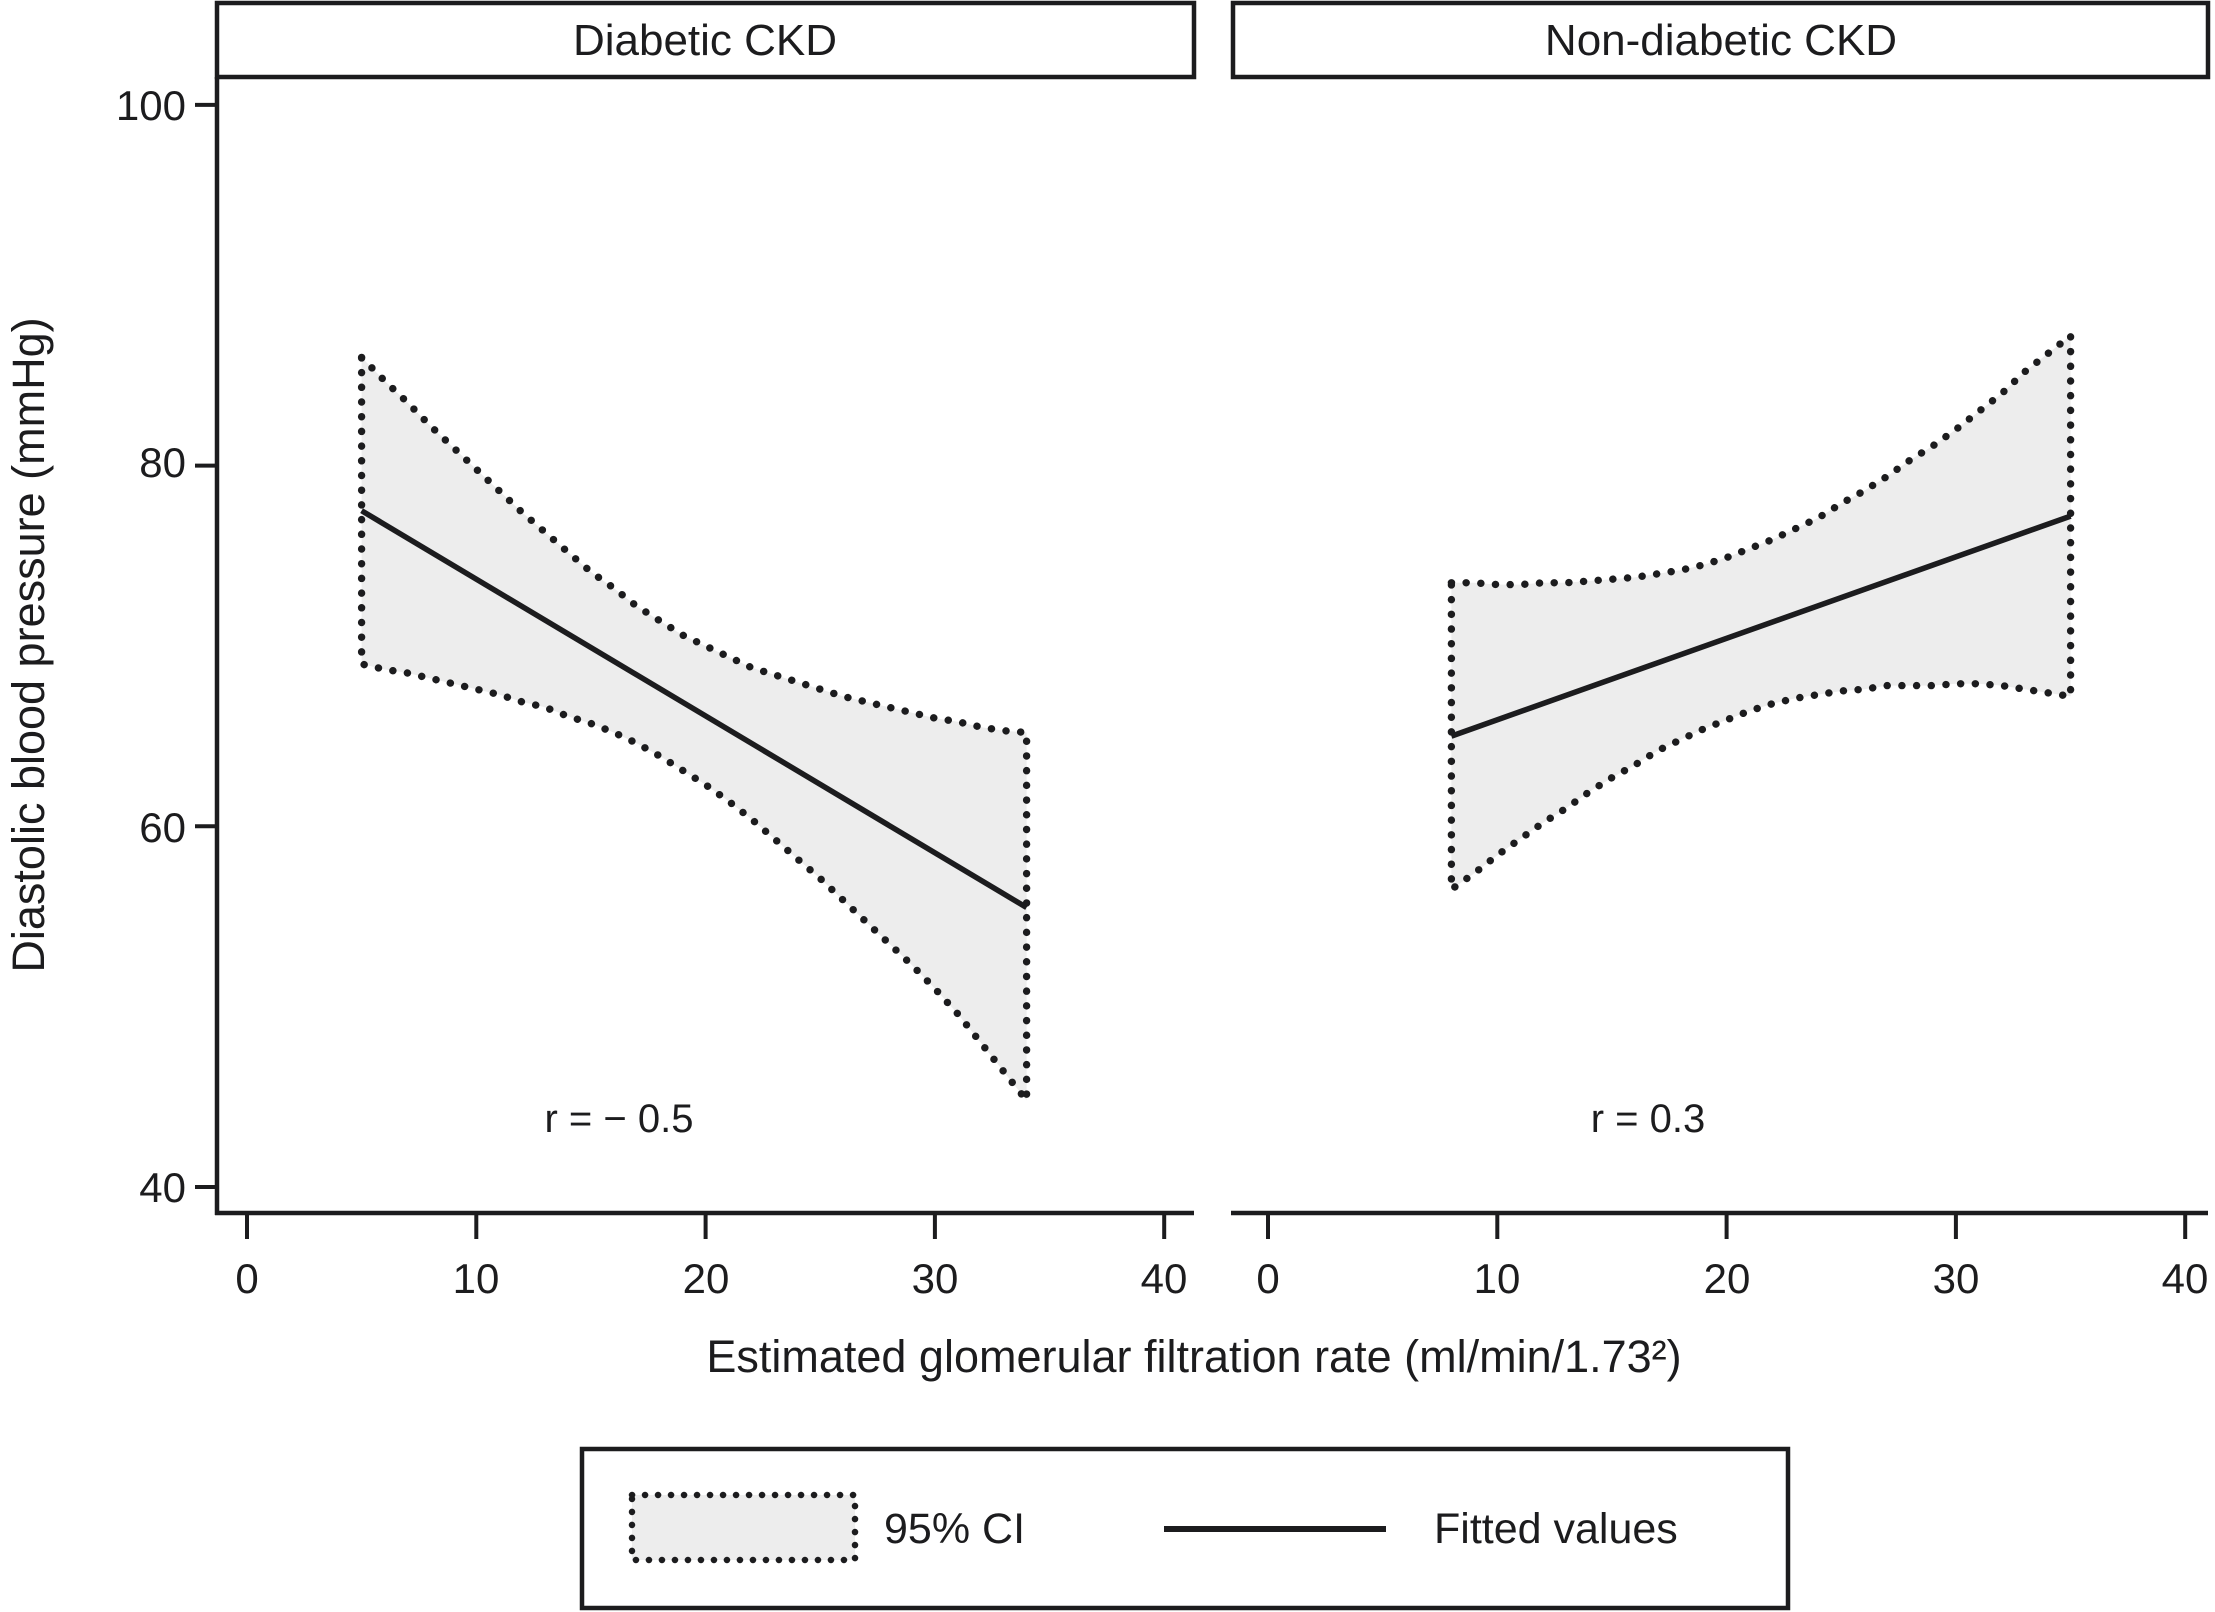  I want to click on legend-ci-label: 95% CI, so click(954, 1529).